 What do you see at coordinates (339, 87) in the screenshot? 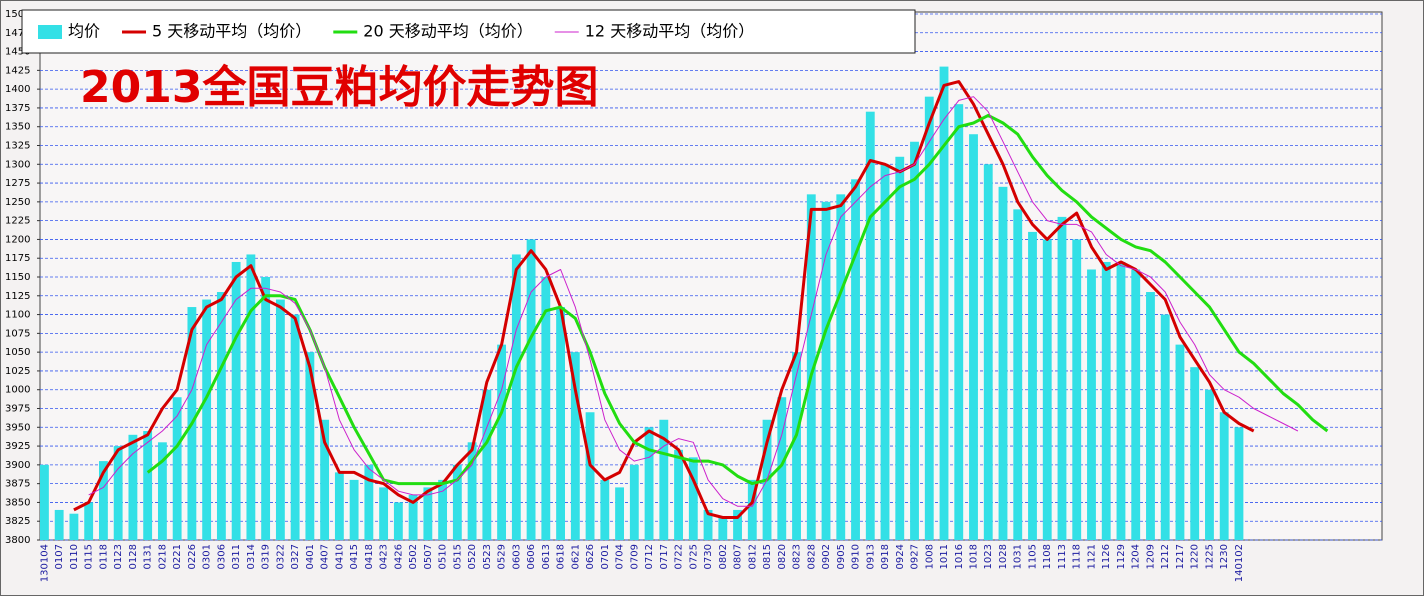
I see `chart-title: 2013全国豆粕均价走势图` at bounding box center [339, 87].